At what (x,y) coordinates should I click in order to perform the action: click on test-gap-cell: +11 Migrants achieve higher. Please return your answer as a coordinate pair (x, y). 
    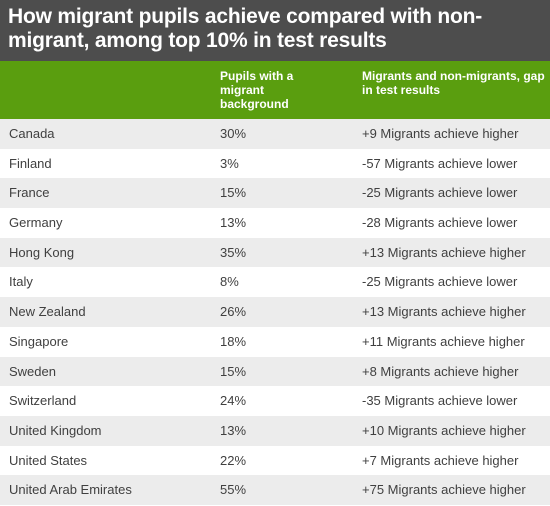
    Looking at the image, I should click on (443, 341).